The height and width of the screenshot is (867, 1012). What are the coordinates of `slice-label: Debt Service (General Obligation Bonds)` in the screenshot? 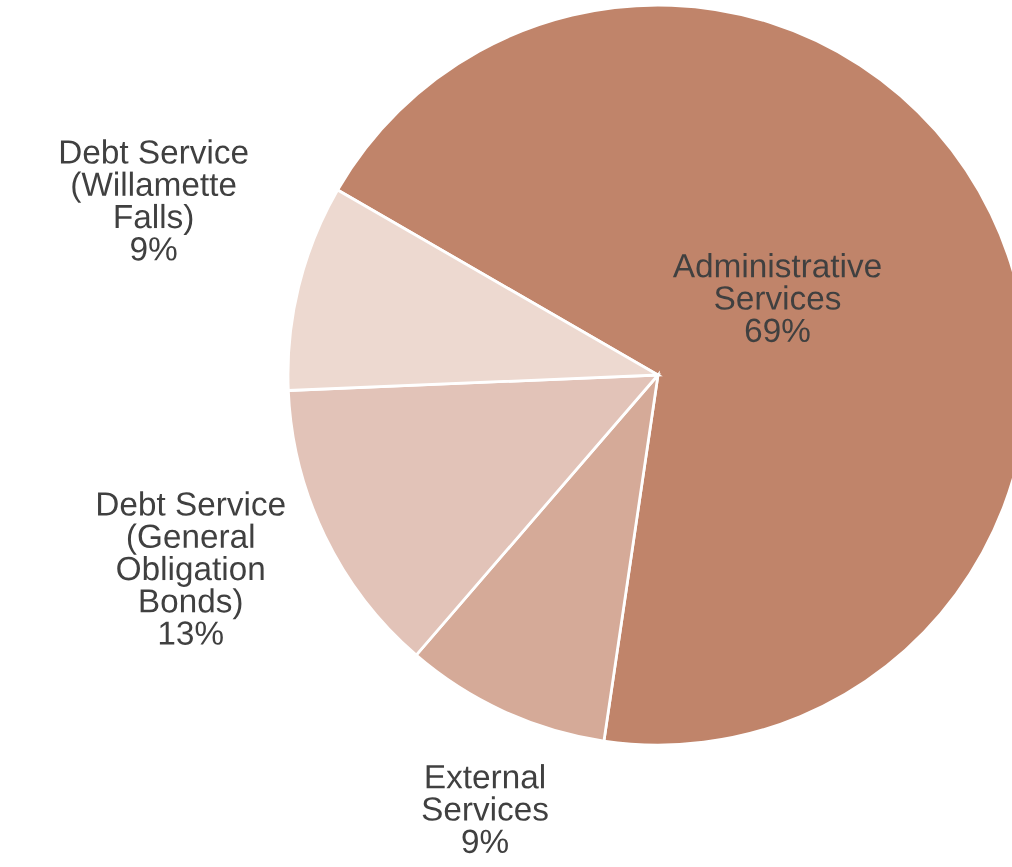 It's located at (191, 555).